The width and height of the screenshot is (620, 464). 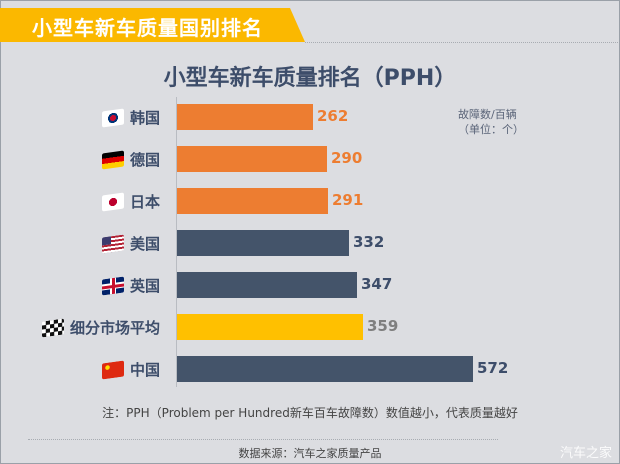 What do you see at coordinates (377, 284) in the screenshot?
I see `value-label: 347` at bounding box center [377, 284].